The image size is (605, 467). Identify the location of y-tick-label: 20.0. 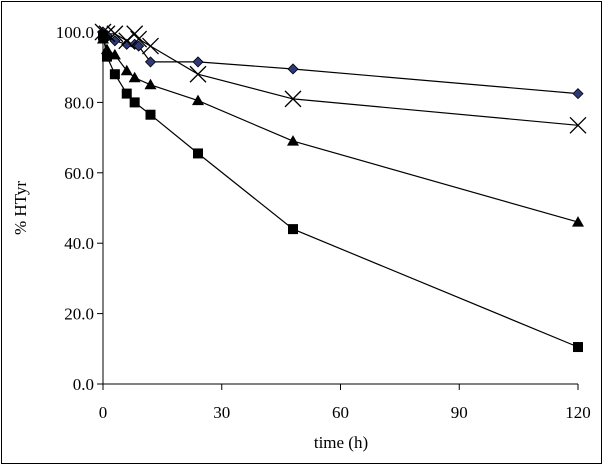
(79, 314).